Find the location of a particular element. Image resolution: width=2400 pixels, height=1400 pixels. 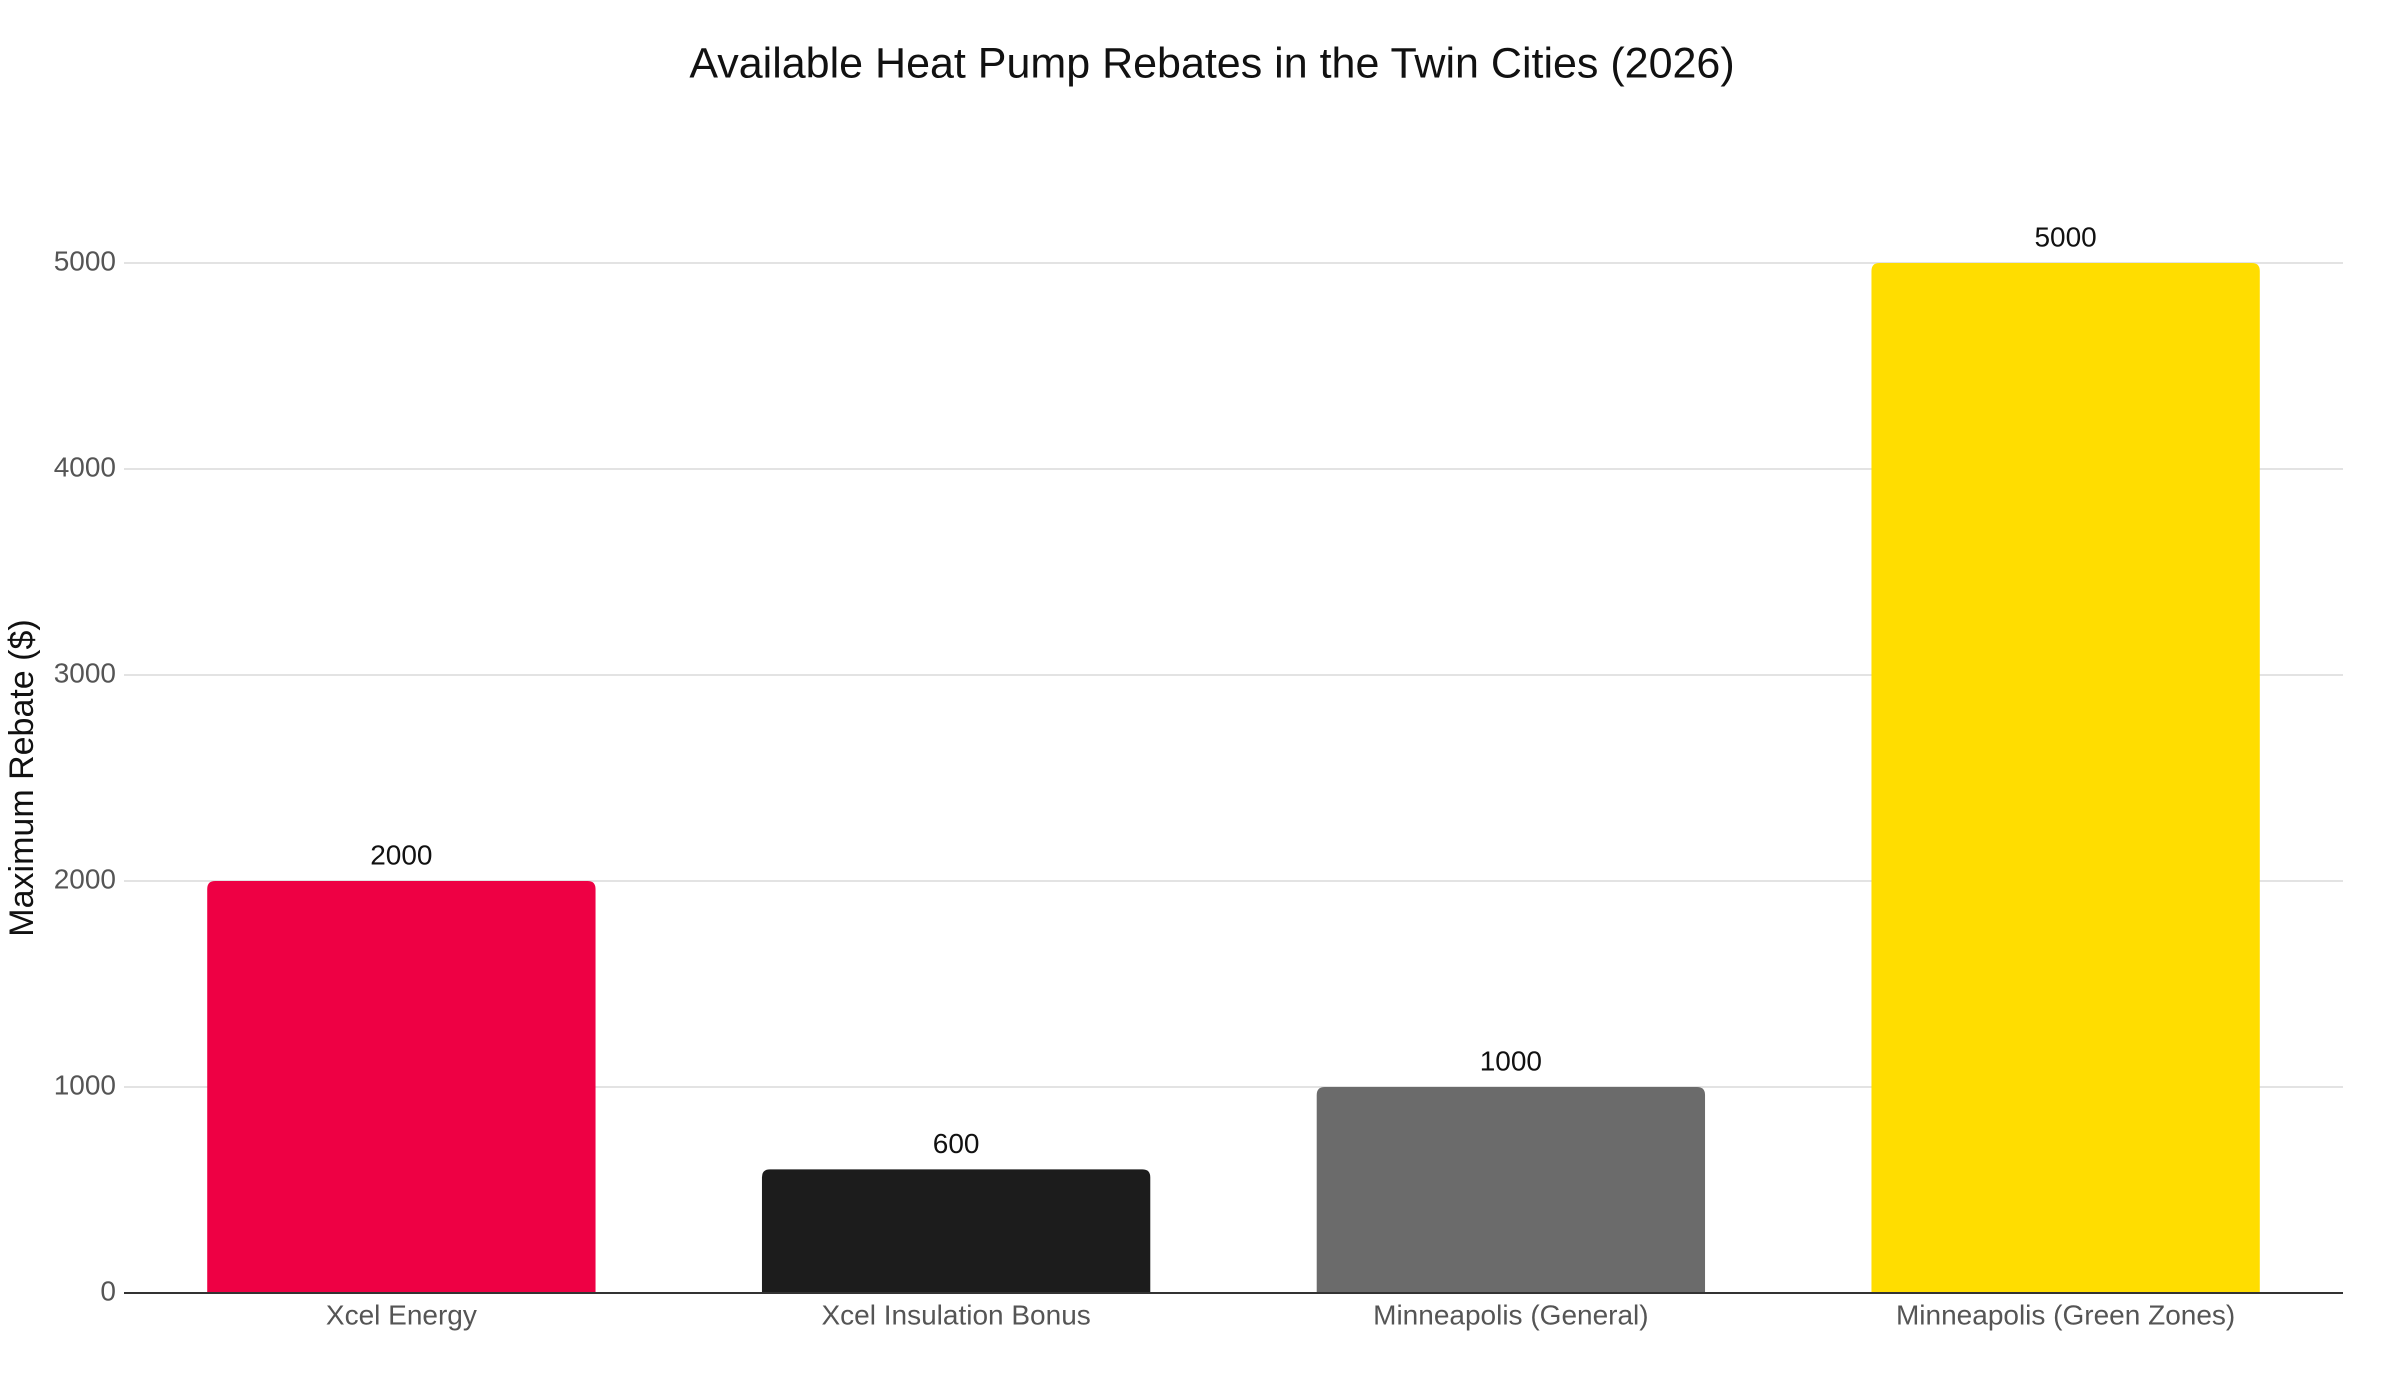

value-label: 2000 is located at coordinates (401, 854).